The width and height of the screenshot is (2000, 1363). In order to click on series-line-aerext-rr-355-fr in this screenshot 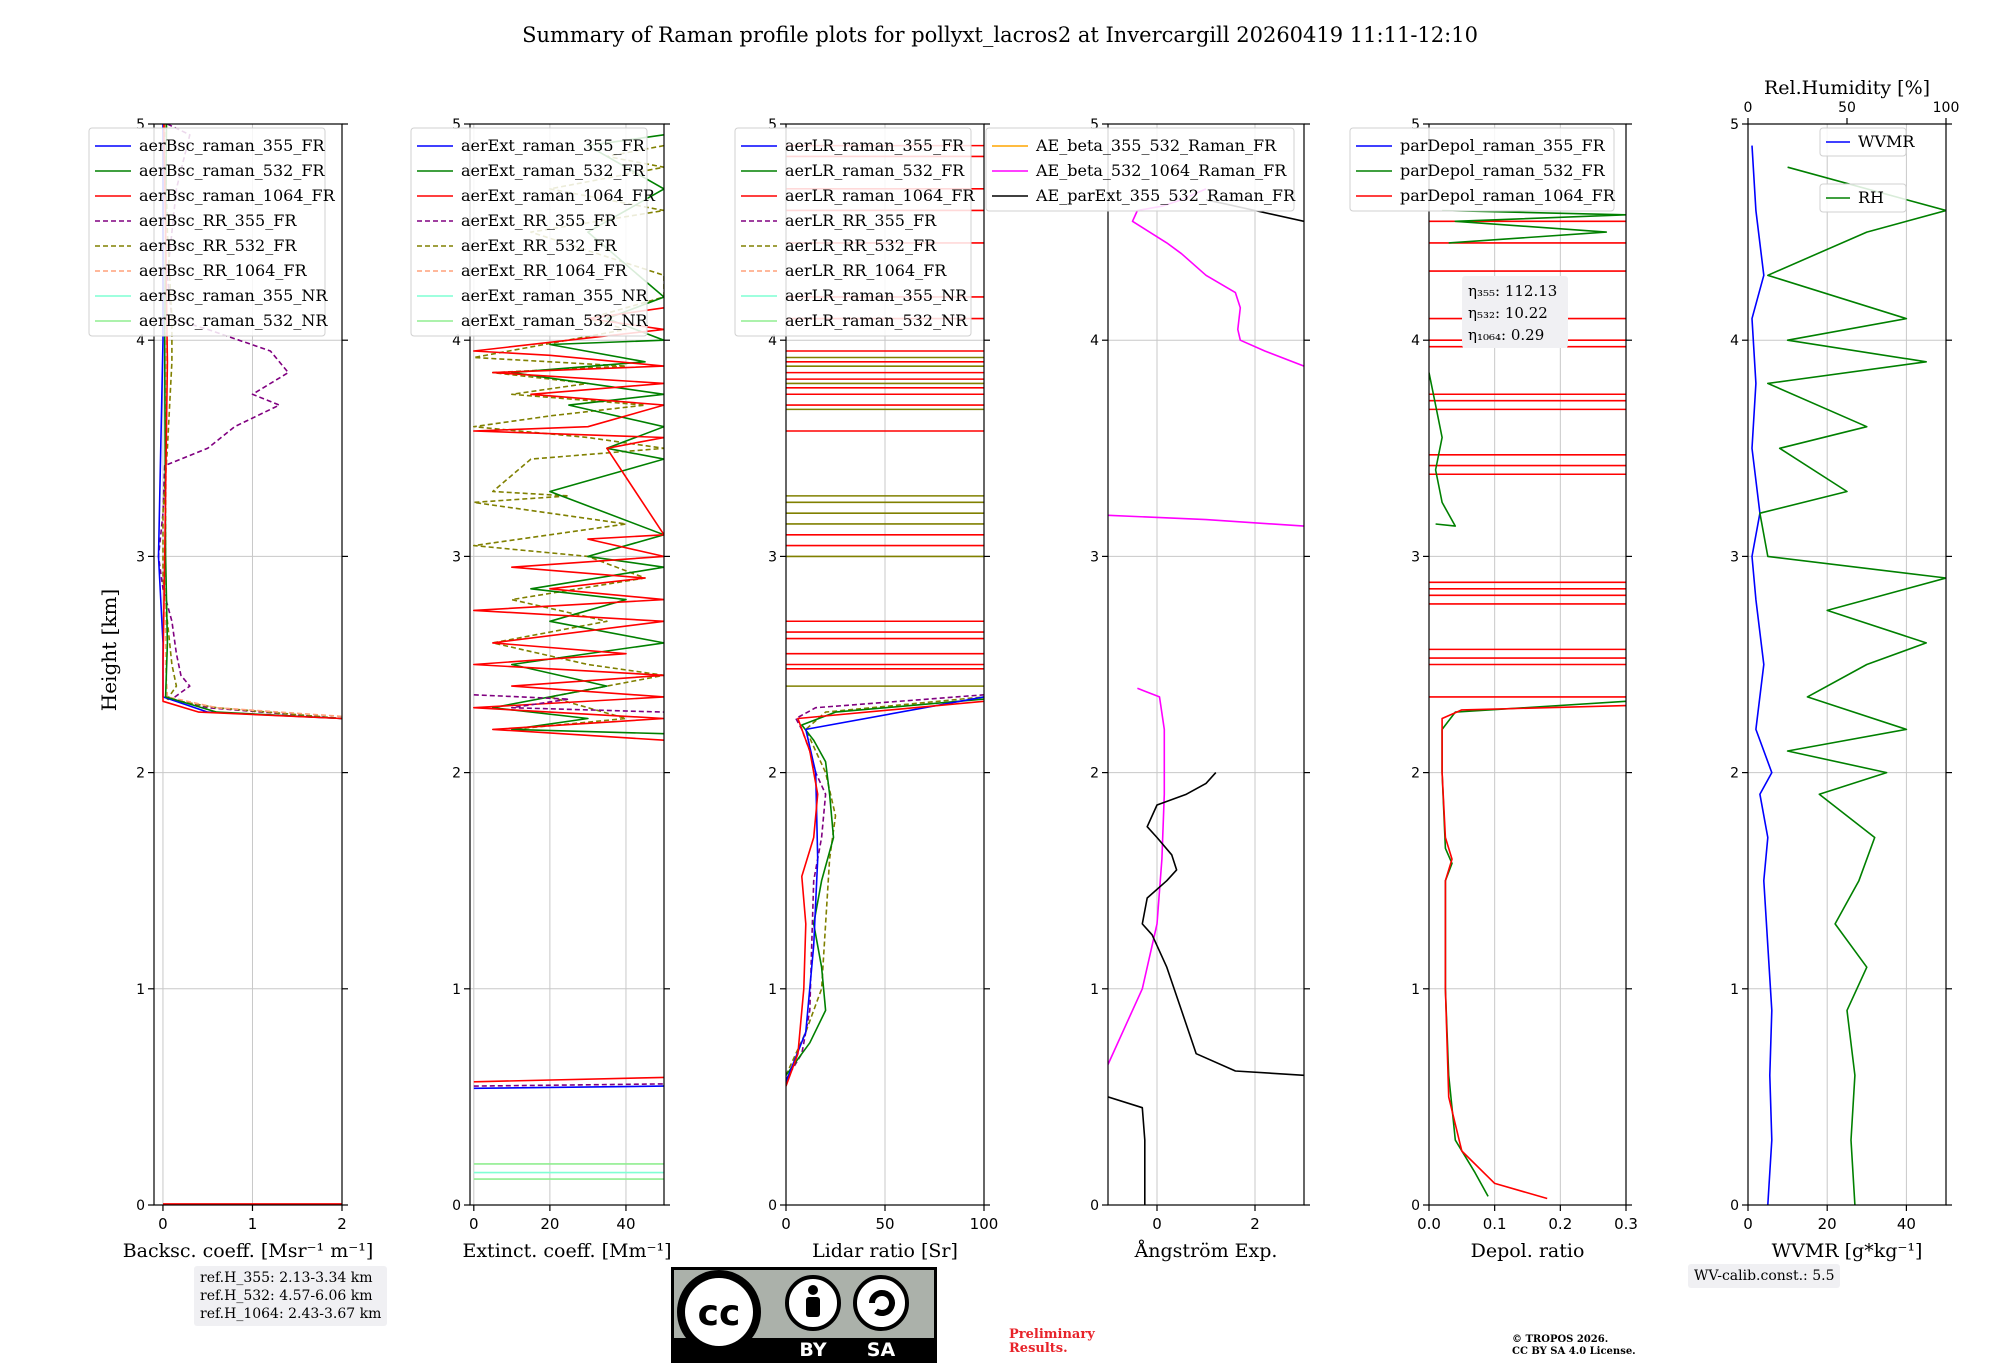, I will do `click(568, 703)`.